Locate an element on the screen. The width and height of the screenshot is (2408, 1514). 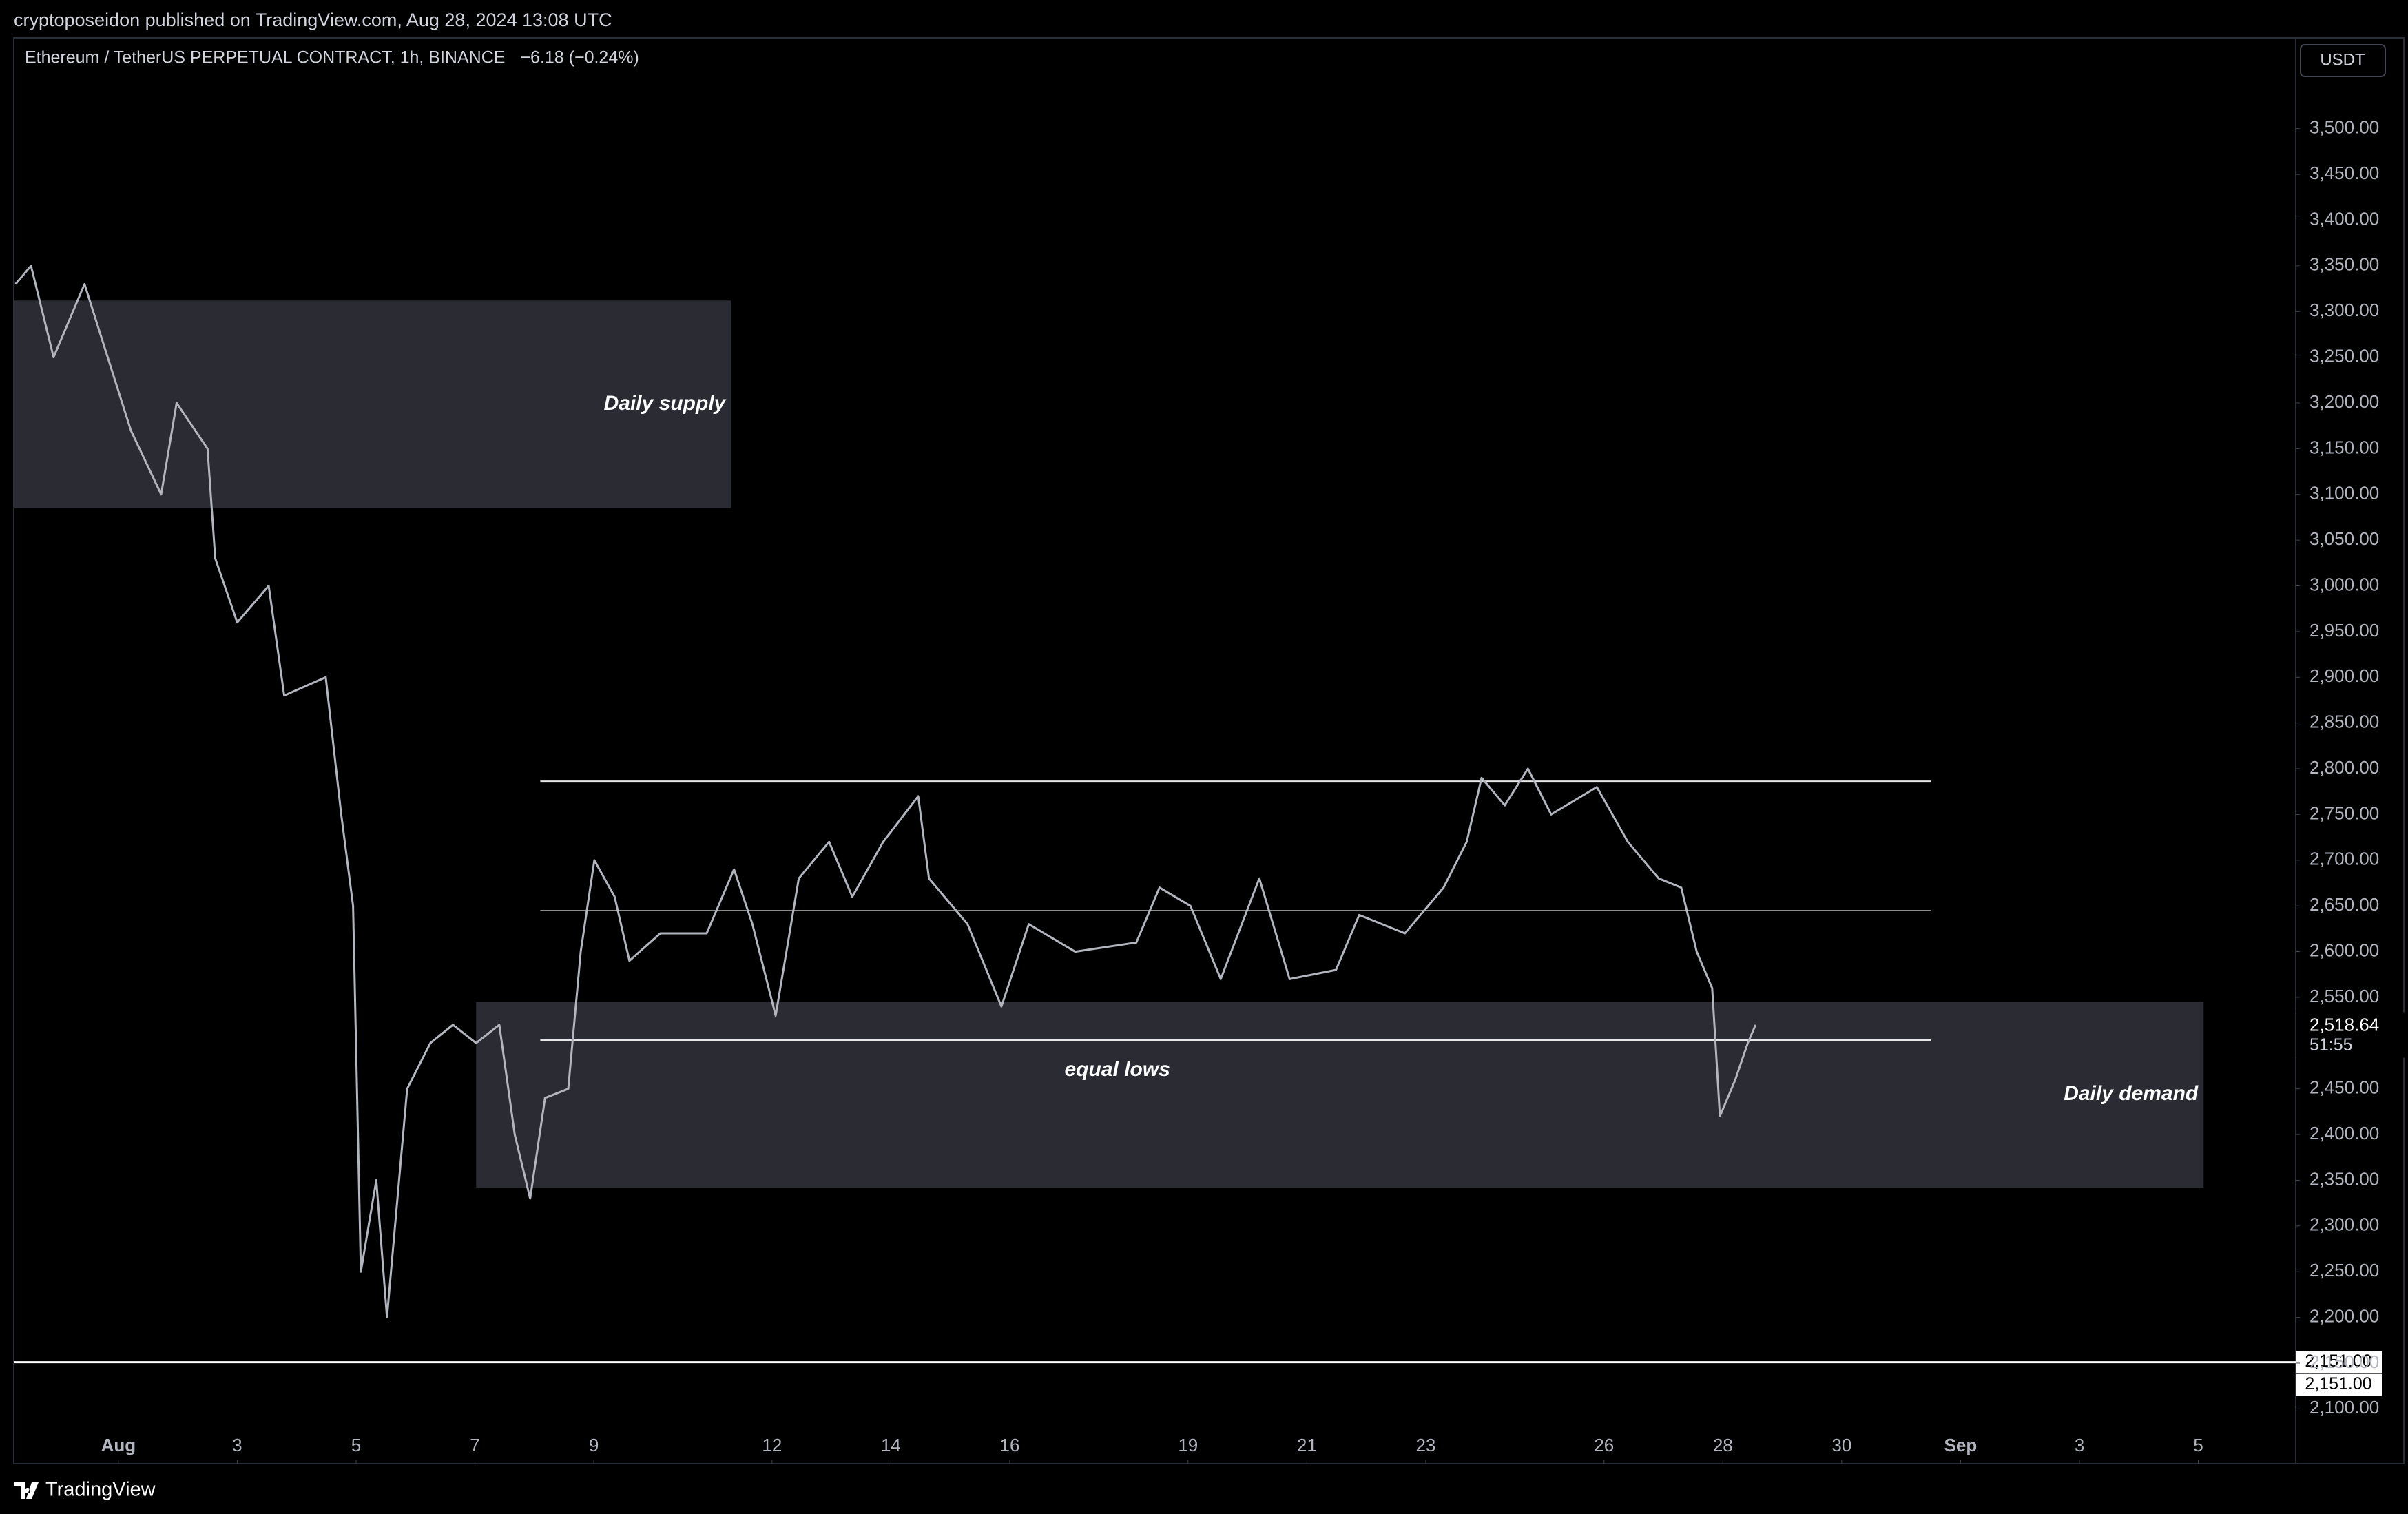
currency-label: USDT is located at coordinates (2343, 59).